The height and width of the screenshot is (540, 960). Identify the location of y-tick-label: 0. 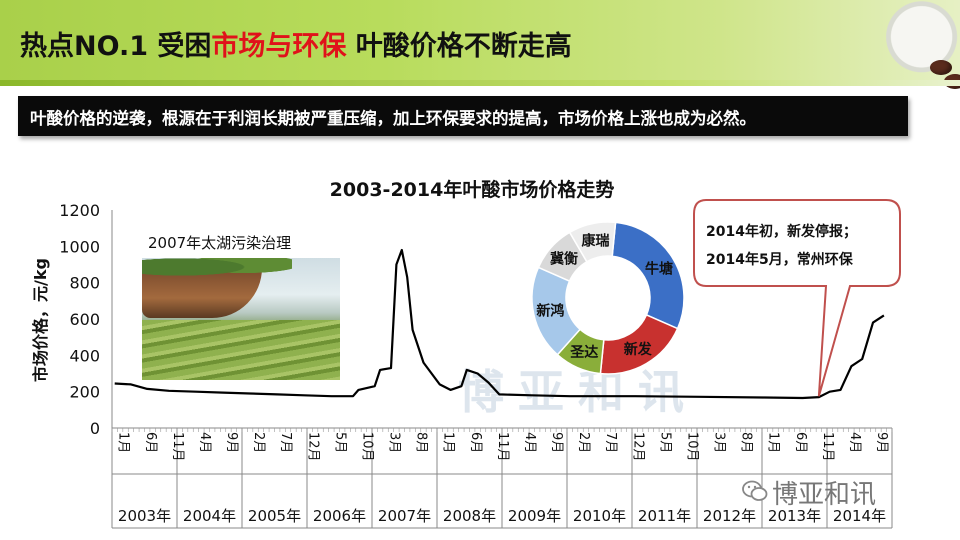
(95, 428).